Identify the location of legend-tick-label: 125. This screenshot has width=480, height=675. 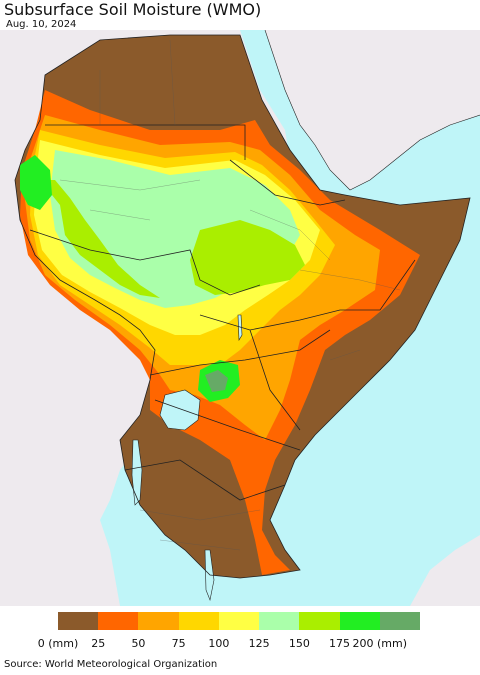
(259, 643).